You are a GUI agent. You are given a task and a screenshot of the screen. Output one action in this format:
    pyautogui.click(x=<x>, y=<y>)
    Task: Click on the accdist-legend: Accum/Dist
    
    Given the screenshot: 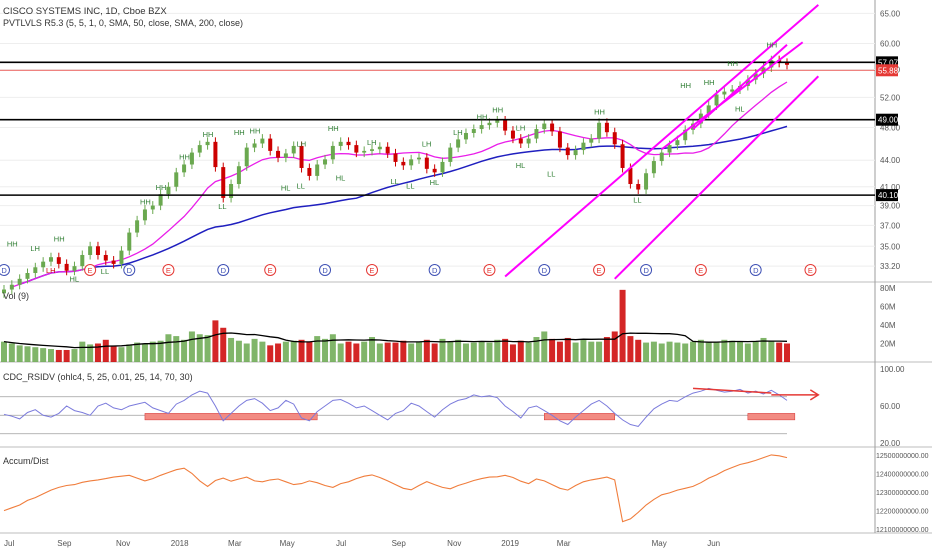 What is the action you would take?
    pyautogui.click(x=26, y=461)
    